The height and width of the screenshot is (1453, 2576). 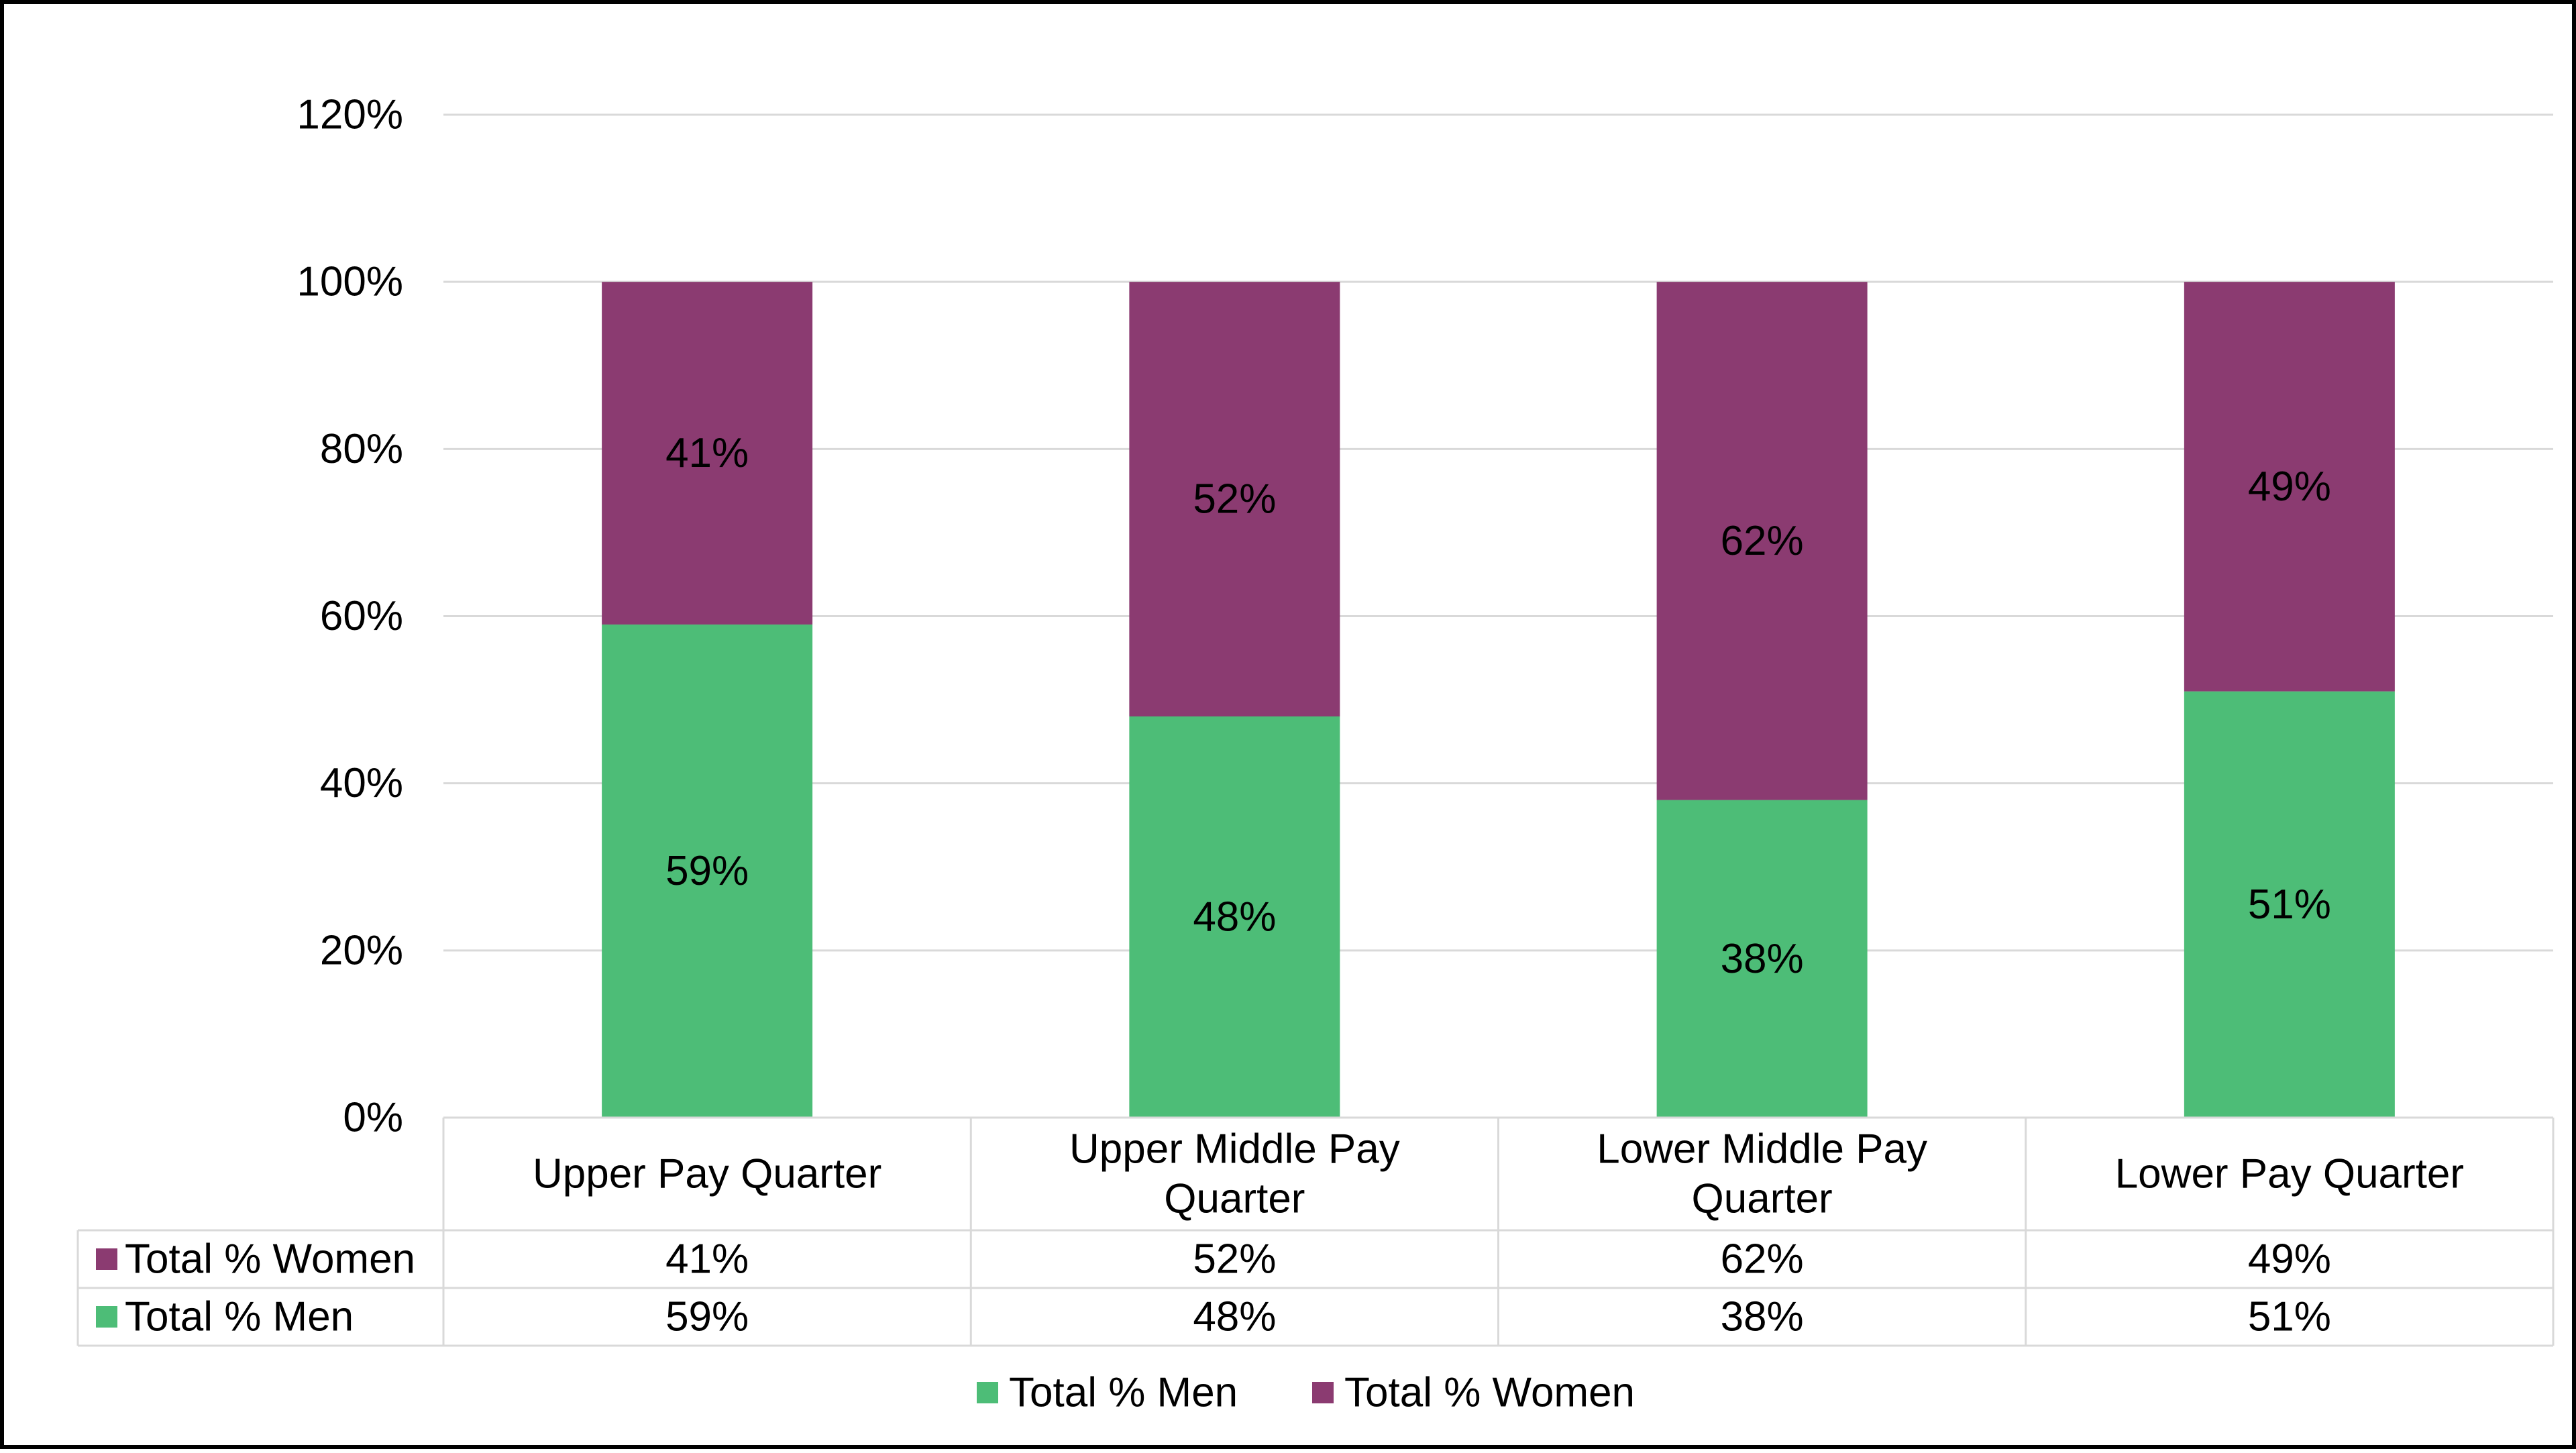 I want to click on table-cell: 41%, so click(x=707, y=1259).